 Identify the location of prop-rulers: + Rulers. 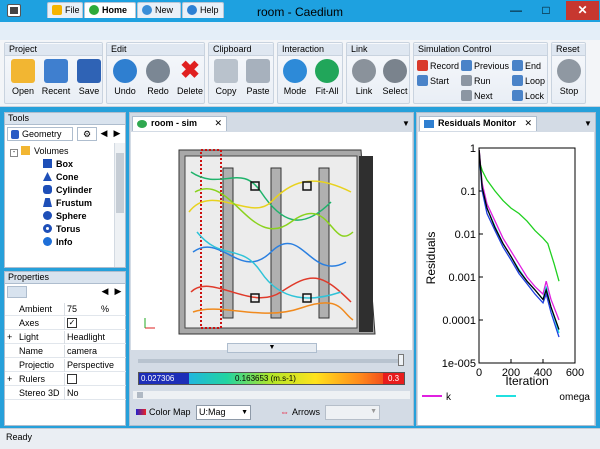
(65, 379).